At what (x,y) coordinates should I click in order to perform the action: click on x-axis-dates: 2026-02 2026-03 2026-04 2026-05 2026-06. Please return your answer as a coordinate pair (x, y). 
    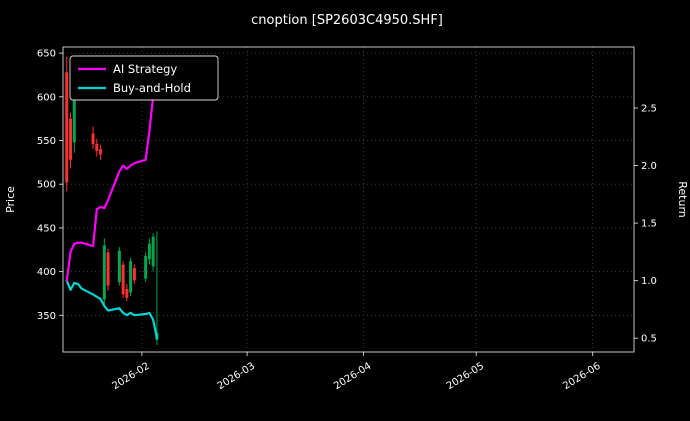
    Looking at the image, I should click on (357, 372).